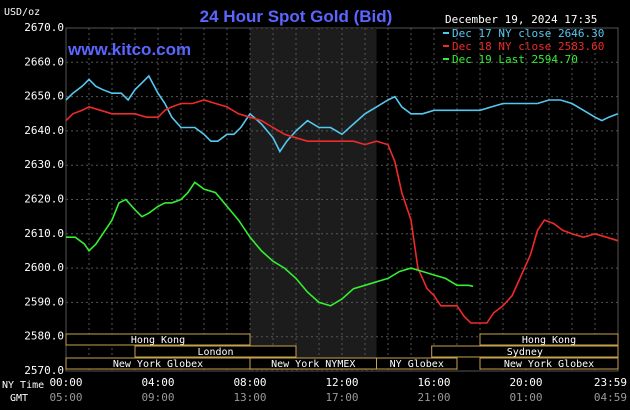 The width and height of the screenshot is (630, 410). I want to click on session-label: Sydney, so click(525, 352).